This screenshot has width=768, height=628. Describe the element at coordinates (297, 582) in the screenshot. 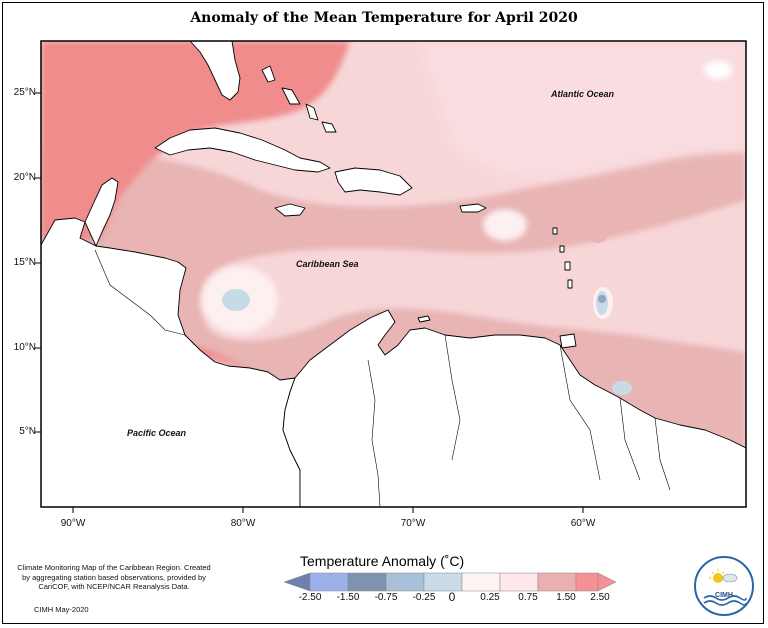

I see `legend-arrow-left` at that location.